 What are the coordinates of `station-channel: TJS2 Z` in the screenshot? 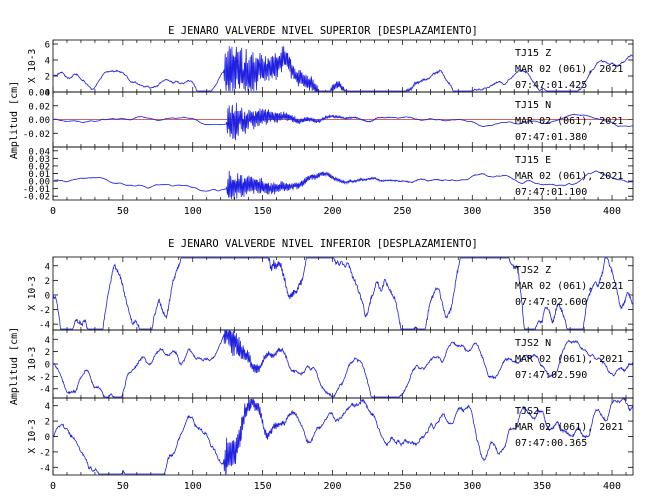 It's located at (533, 270).